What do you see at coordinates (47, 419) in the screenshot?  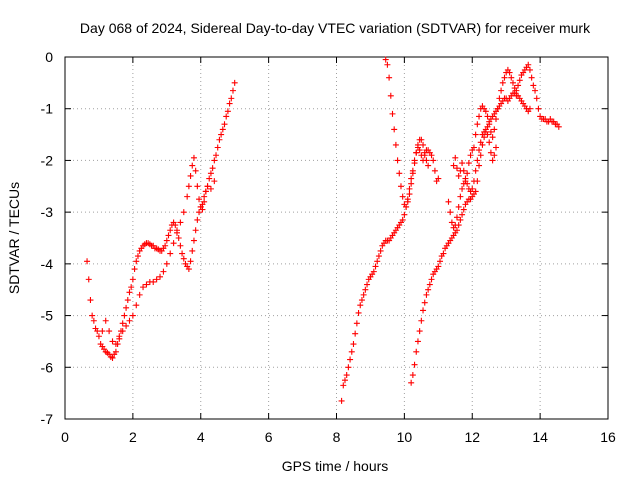 I see `y-tick-label: -7` at bounding box center [47, 419].